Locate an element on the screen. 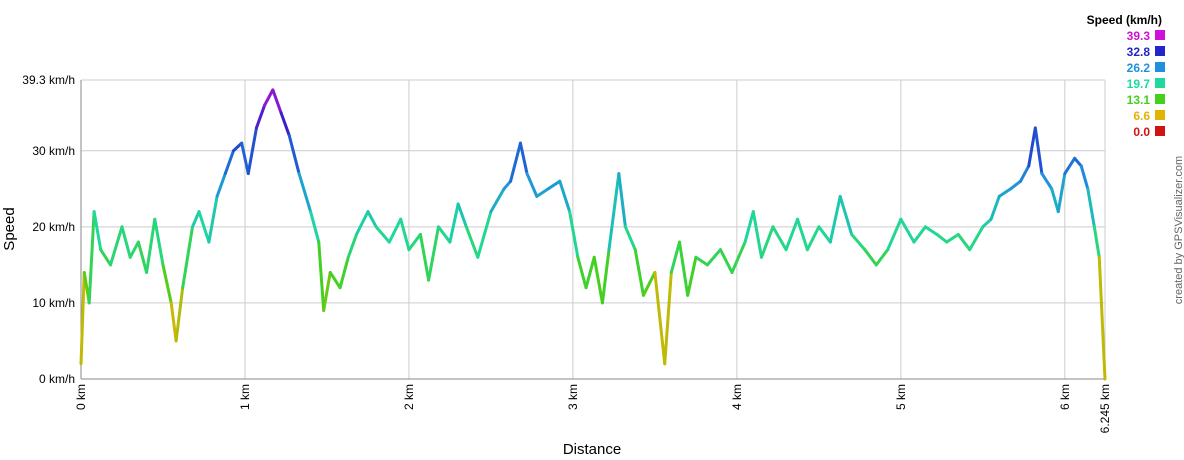 The height and width of the screenshot is (460, 1184). x-tick-label: 4 km is located at coordinates (737, 397).